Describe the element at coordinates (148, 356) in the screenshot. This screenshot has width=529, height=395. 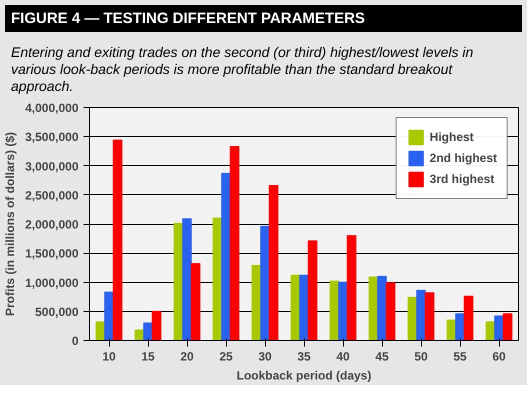
I see `x-tick-label: 15` at that location.